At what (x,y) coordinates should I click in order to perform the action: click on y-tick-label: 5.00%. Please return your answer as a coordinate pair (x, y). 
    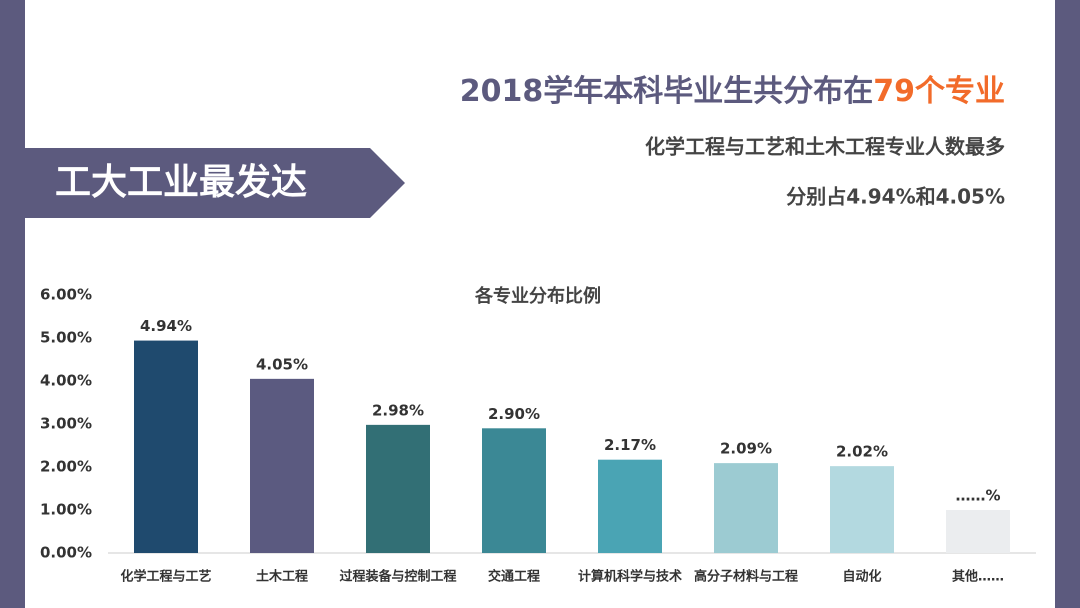
    Looking at the image, I should click on (66, 338).